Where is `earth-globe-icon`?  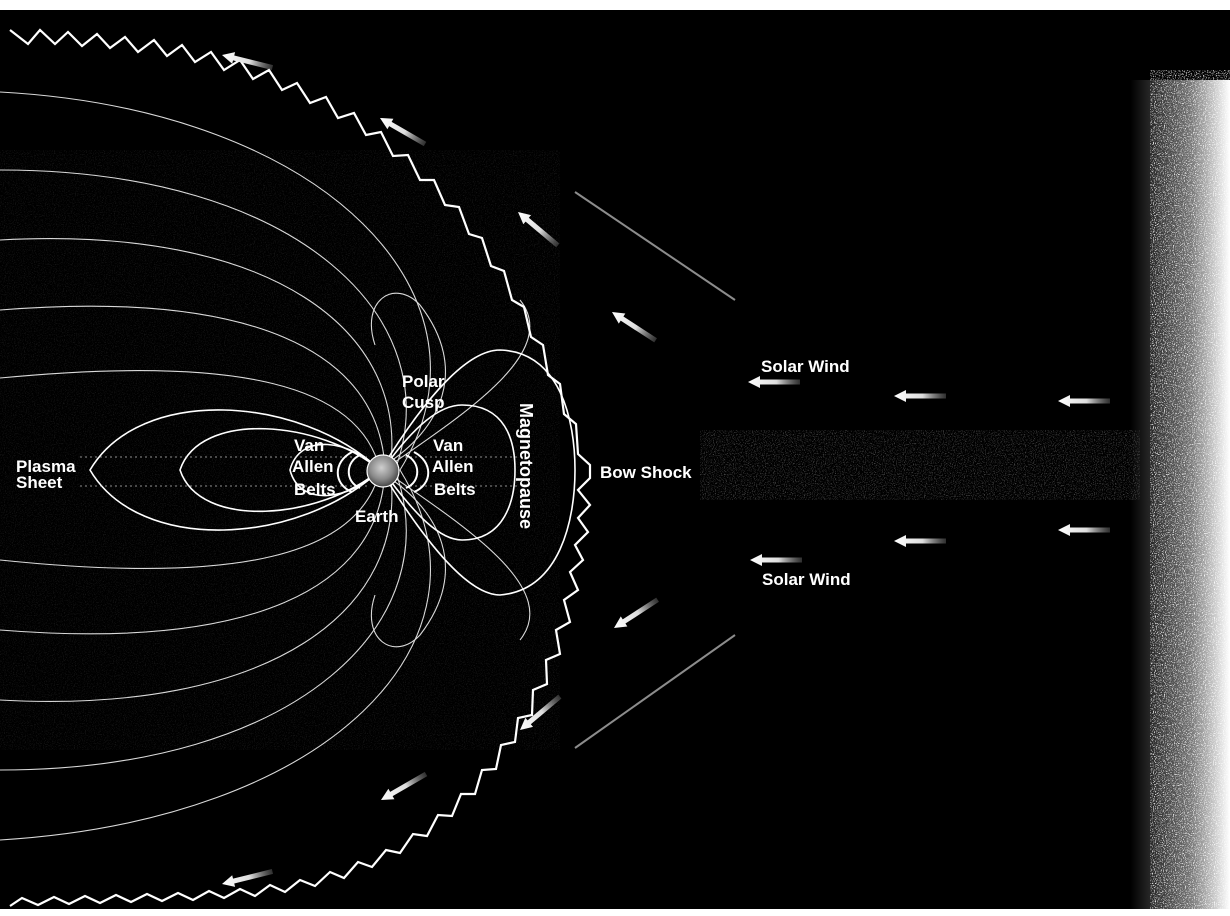
earth-globe-icon is located at coordinates (383, 471).